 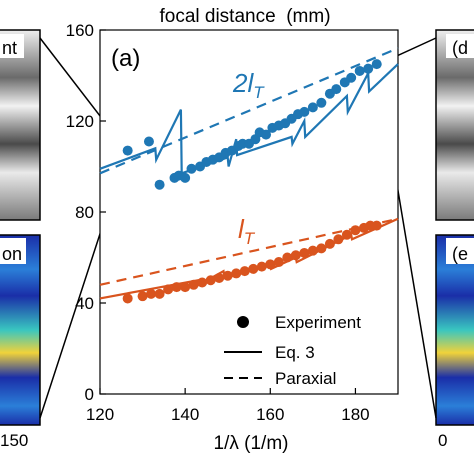 I want to click on left-top-label: nt, so click(x=9, y=48).